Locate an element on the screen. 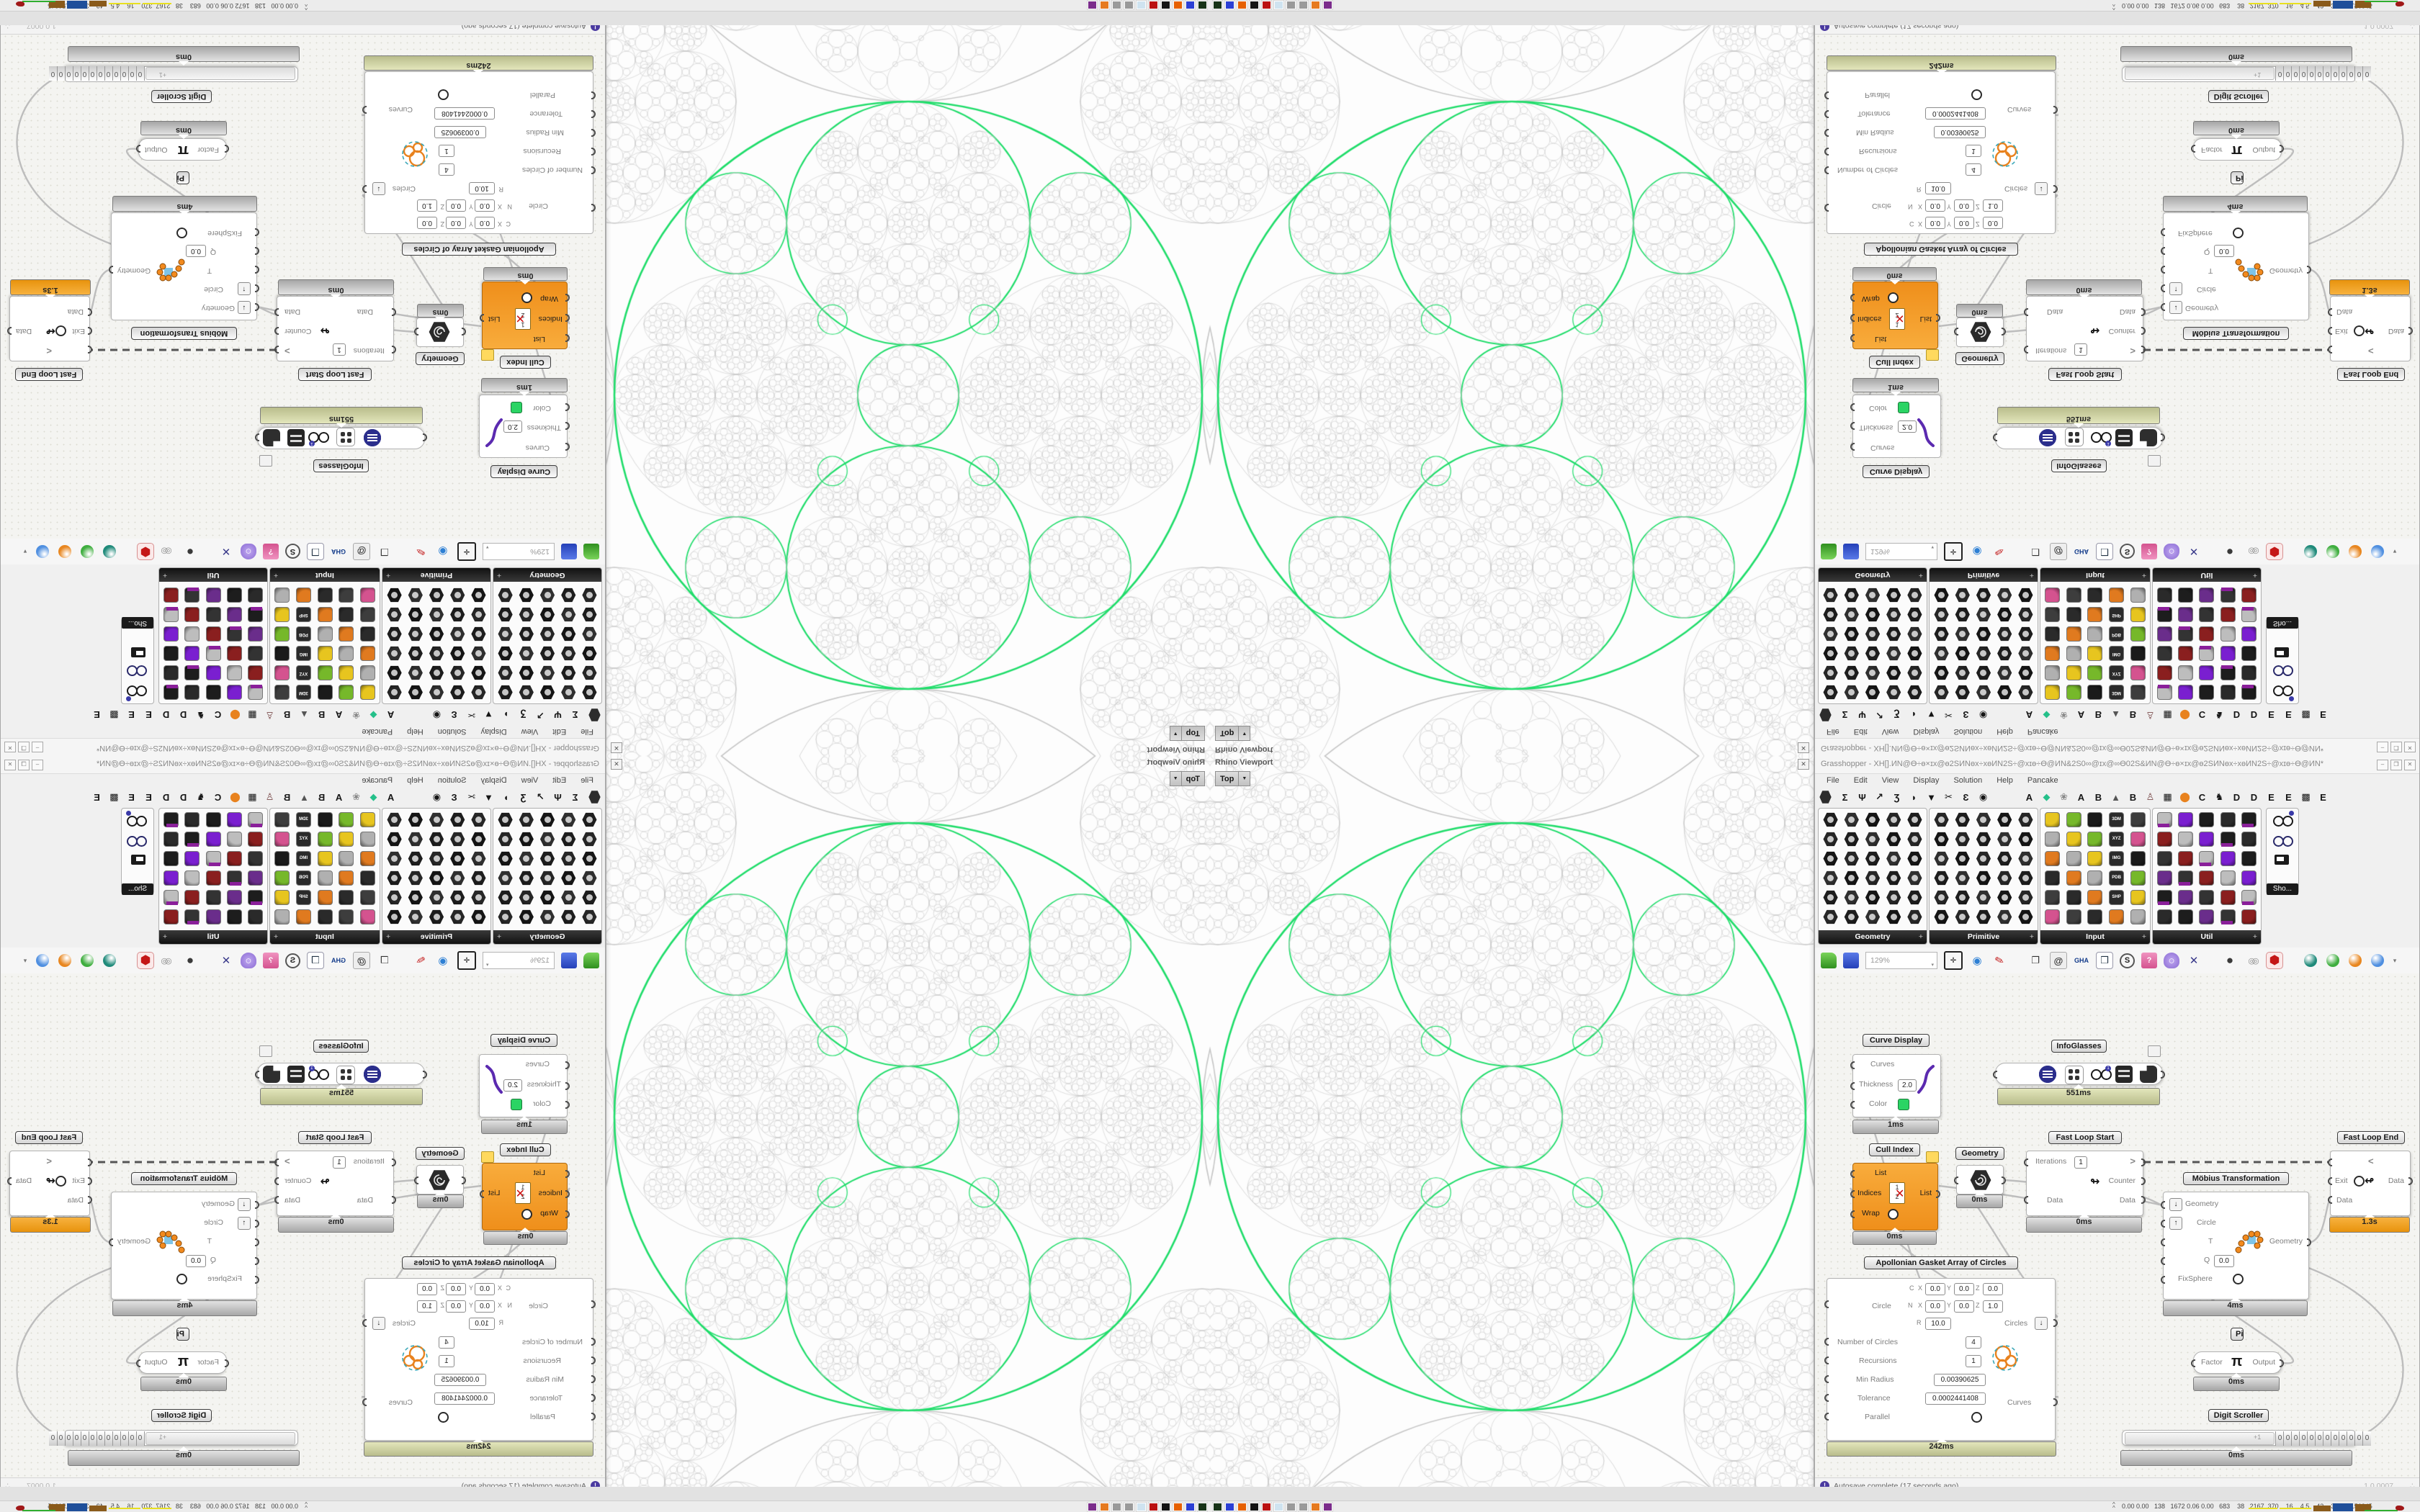 The image size is (2420, 1512). value-tolerance: 0.0002441408 is located at coordinates (1955, 113).